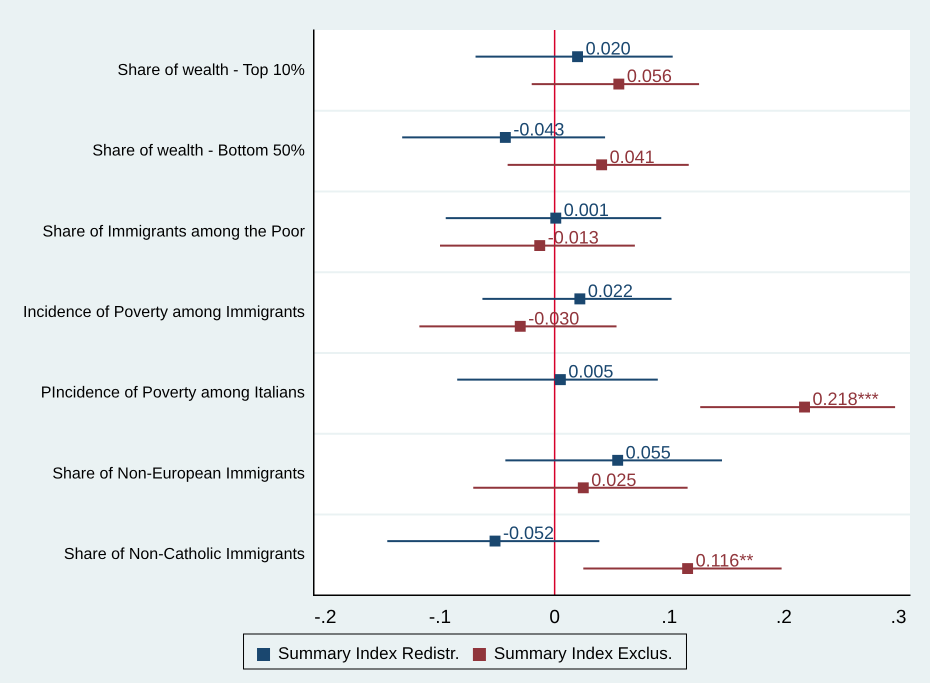 The width and height of the screenshot is (930, 683). Describe the element at coordinates (608, 48) in the screenshot. I see `data-label: 0.020` at that location.